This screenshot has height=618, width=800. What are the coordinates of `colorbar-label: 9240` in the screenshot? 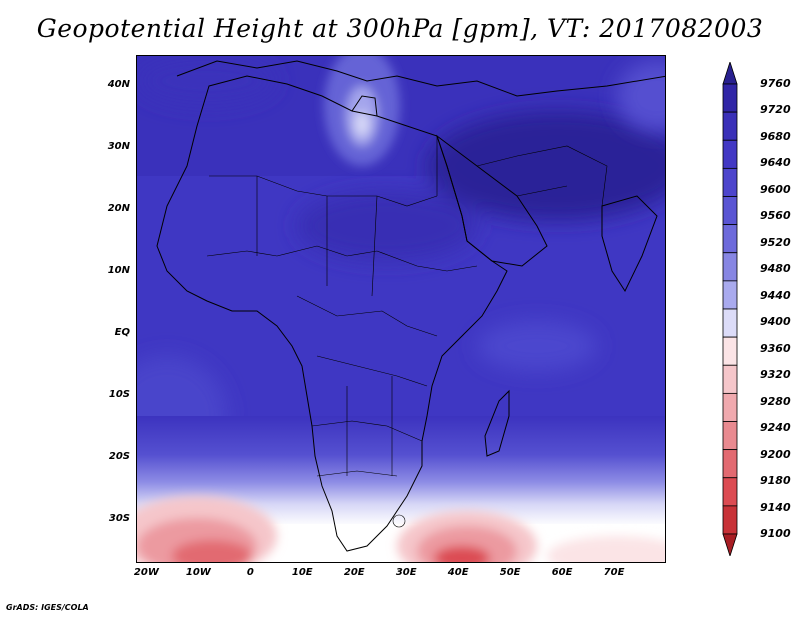 It's located at (775, 428).